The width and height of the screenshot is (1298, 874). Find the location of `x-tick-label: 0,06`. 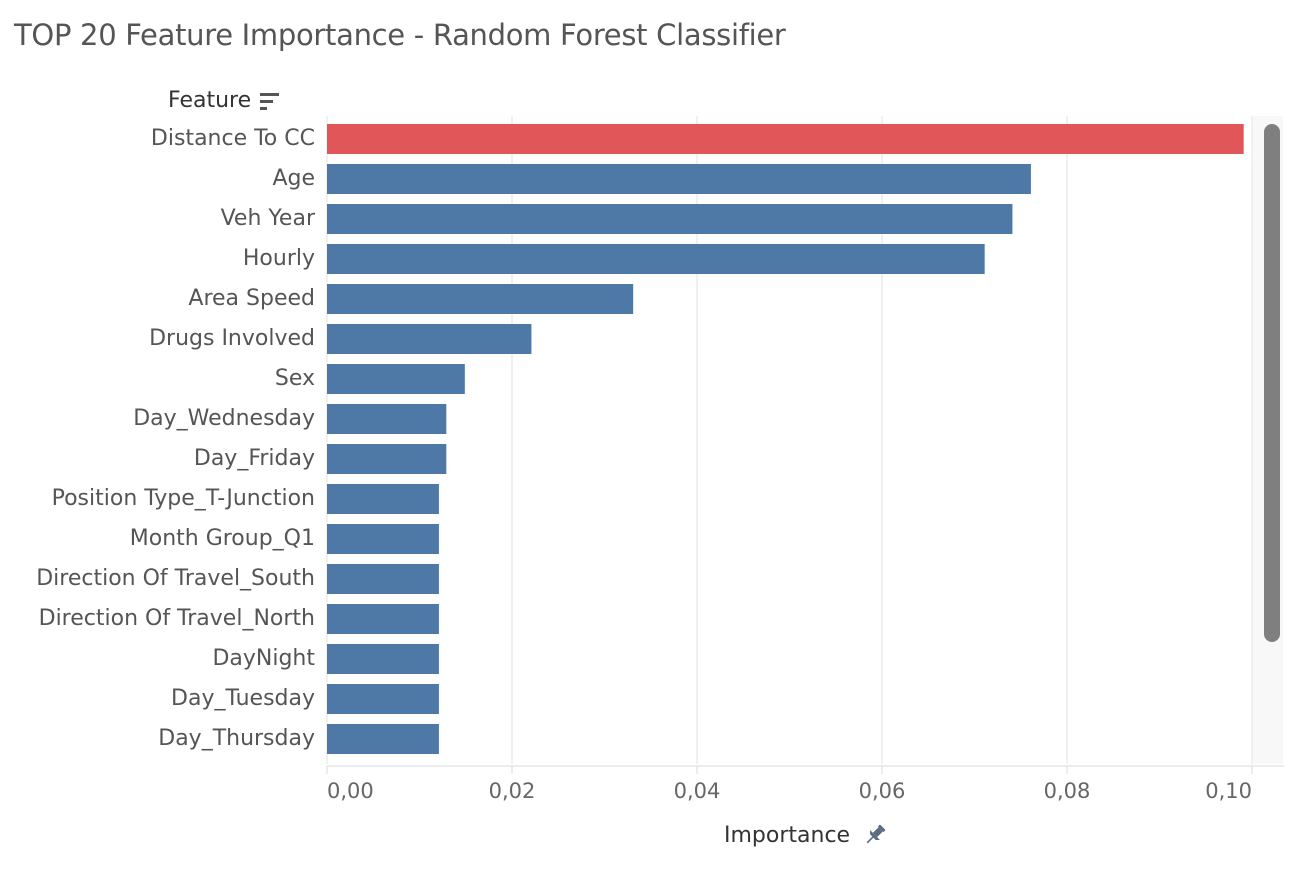

x-tick-label: 0,06 is located at coordinates (882, 791).